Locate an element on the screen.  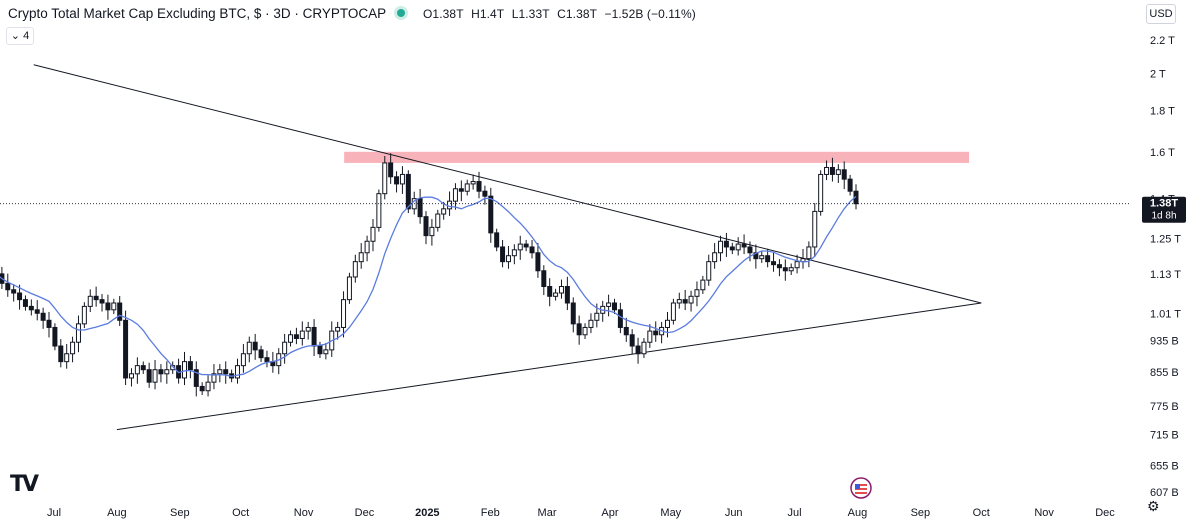
y-tick-label: 1.25 T is located at coordinates (1165, 239).